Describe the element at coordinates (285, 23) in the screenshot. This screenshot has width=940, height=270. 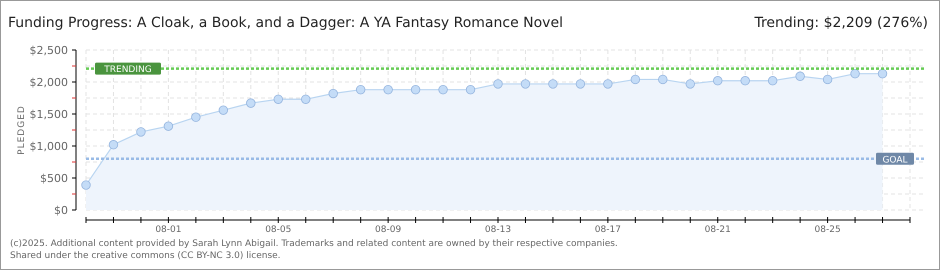
I see `chart-title: Funding Progress: A Cloak, a Book, and a Dagger: A YA Fantasy Romance Novel` at that location.